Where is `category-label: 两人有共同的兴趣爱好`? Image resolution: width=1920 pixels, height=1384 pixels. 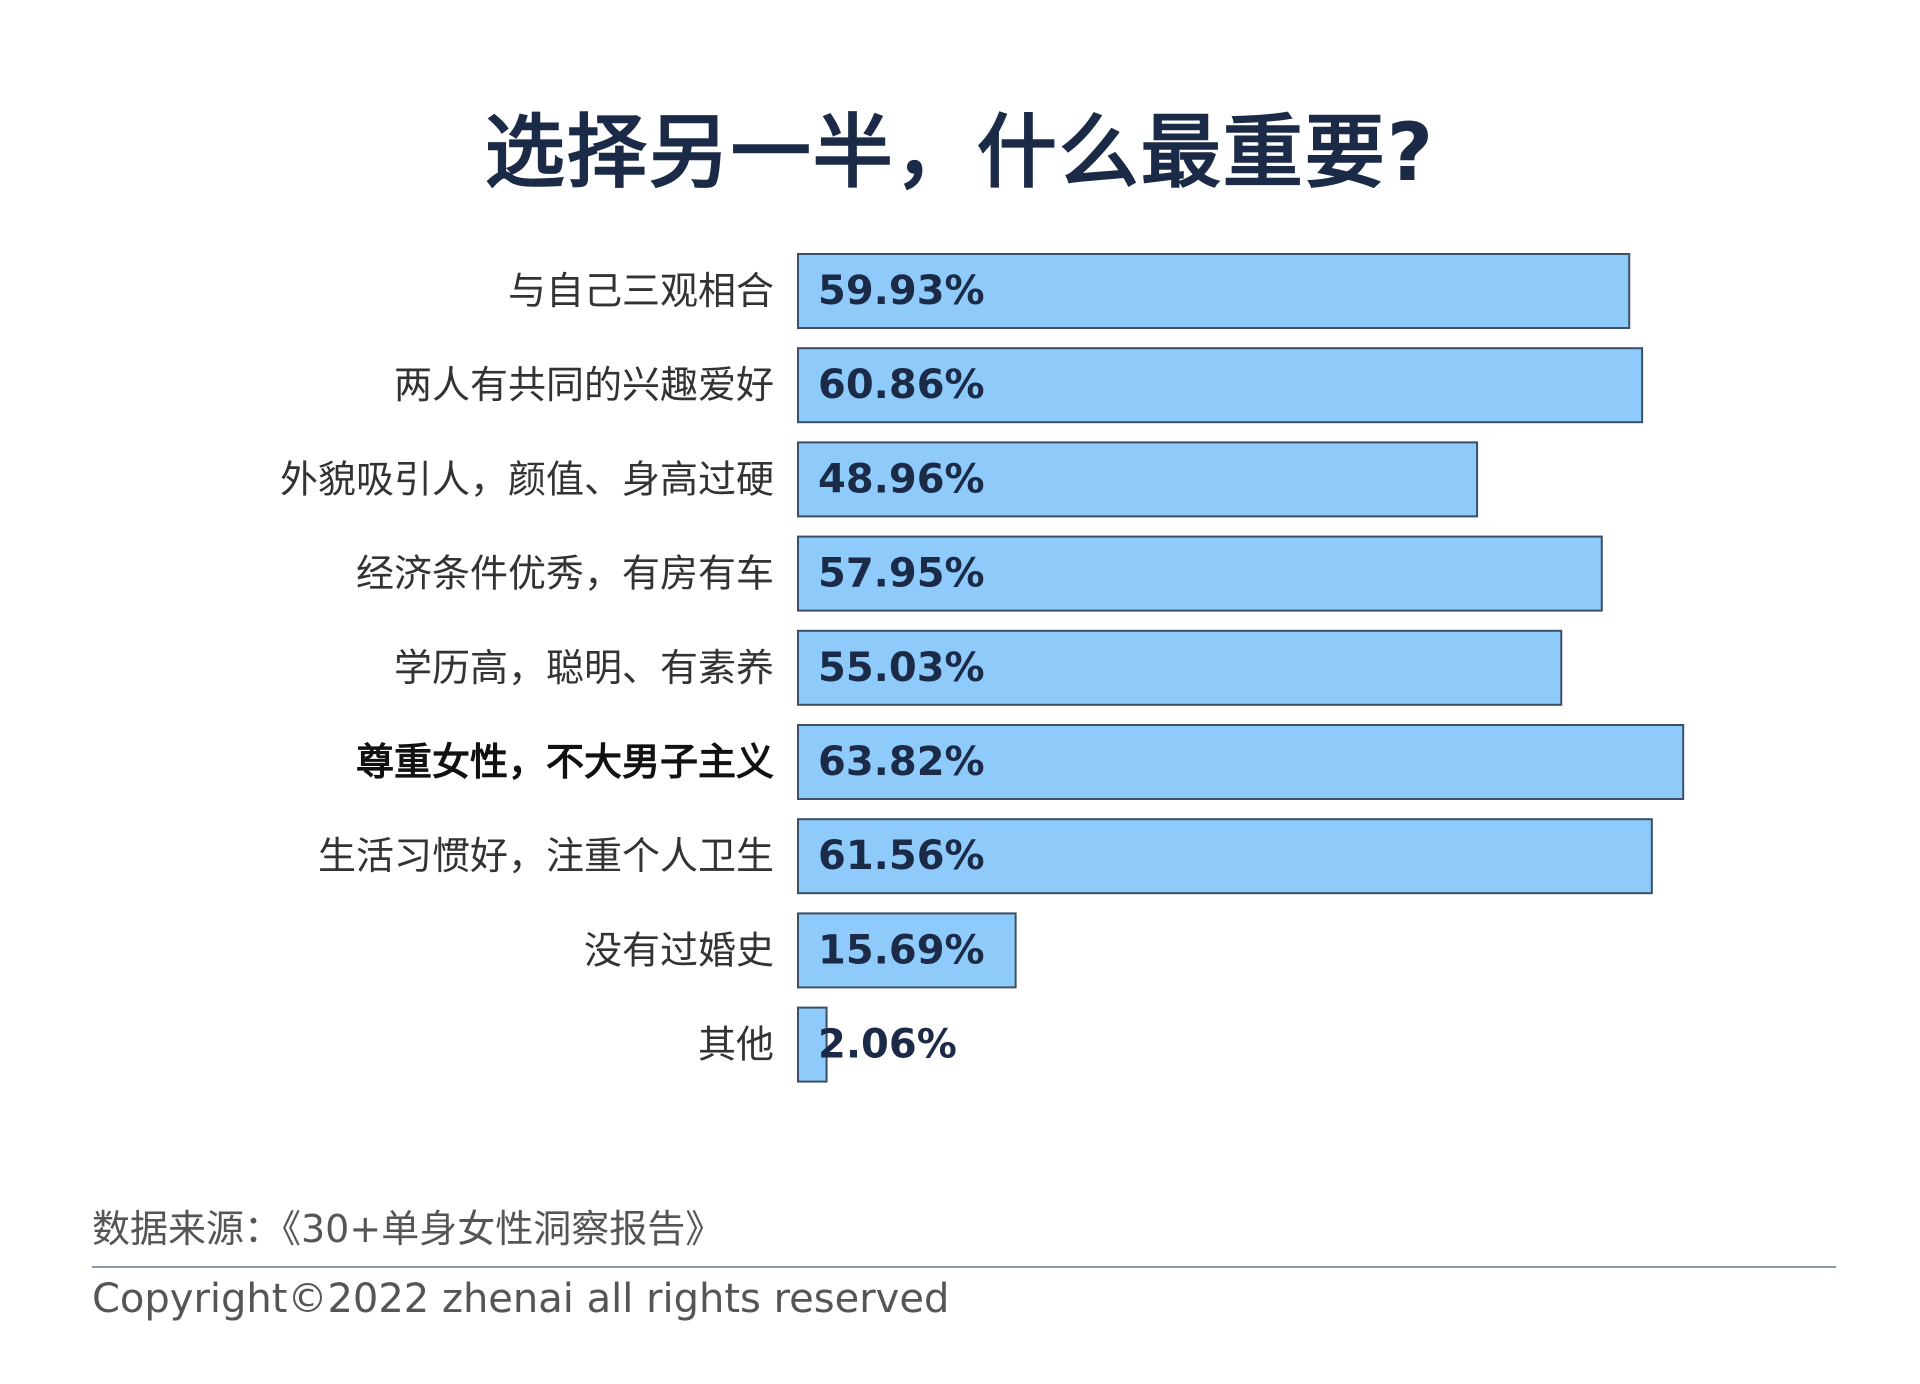
category-label: 两人有共同的兴趣爱好 is located at coordinates (584, 385).